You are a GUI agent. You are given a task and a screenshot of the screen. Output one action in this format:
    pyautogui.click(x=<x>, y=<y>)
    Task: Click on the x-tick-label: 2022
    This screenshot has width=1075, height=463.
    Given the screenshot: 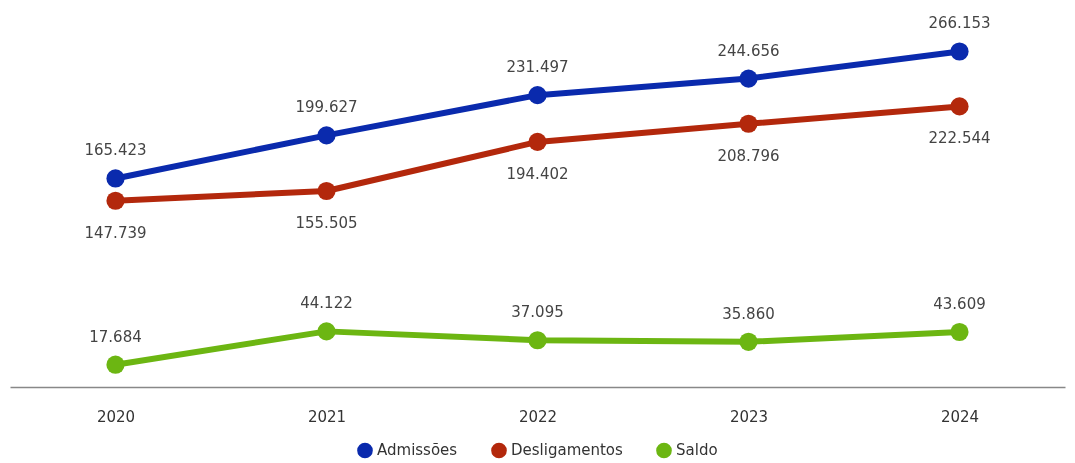 What is the action you would take?
    pyautogui.click(x=538, y=416)
    